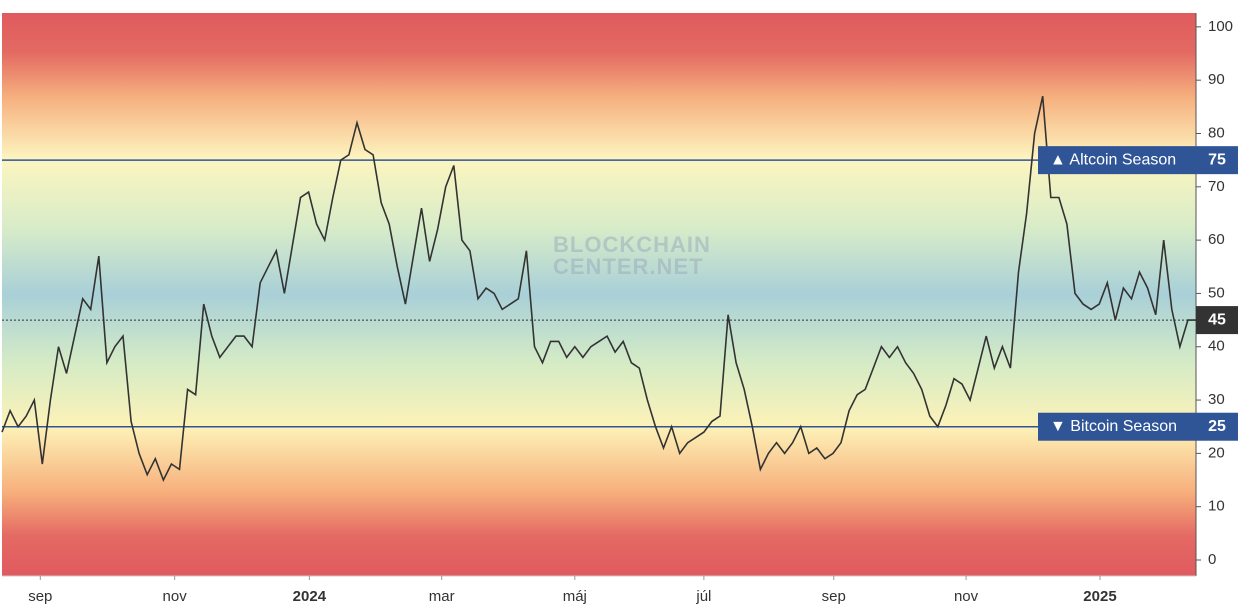 The height and width of the screenshot is (615, 1252). Describe the element at coordinates (1216, 239) in the screenshot. I see `y-tick-label: 60` at that location.